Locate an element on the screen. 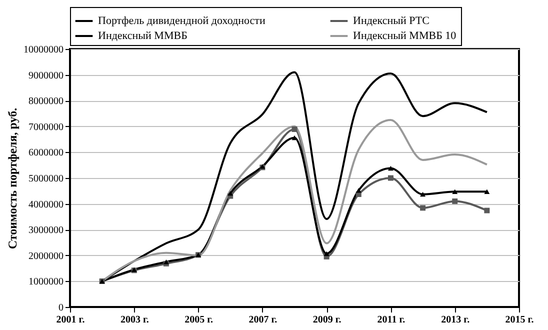 The height and width of the screenshot is (330, 548). legend-label: Индексный РТС is located at coordinates (391, 21).